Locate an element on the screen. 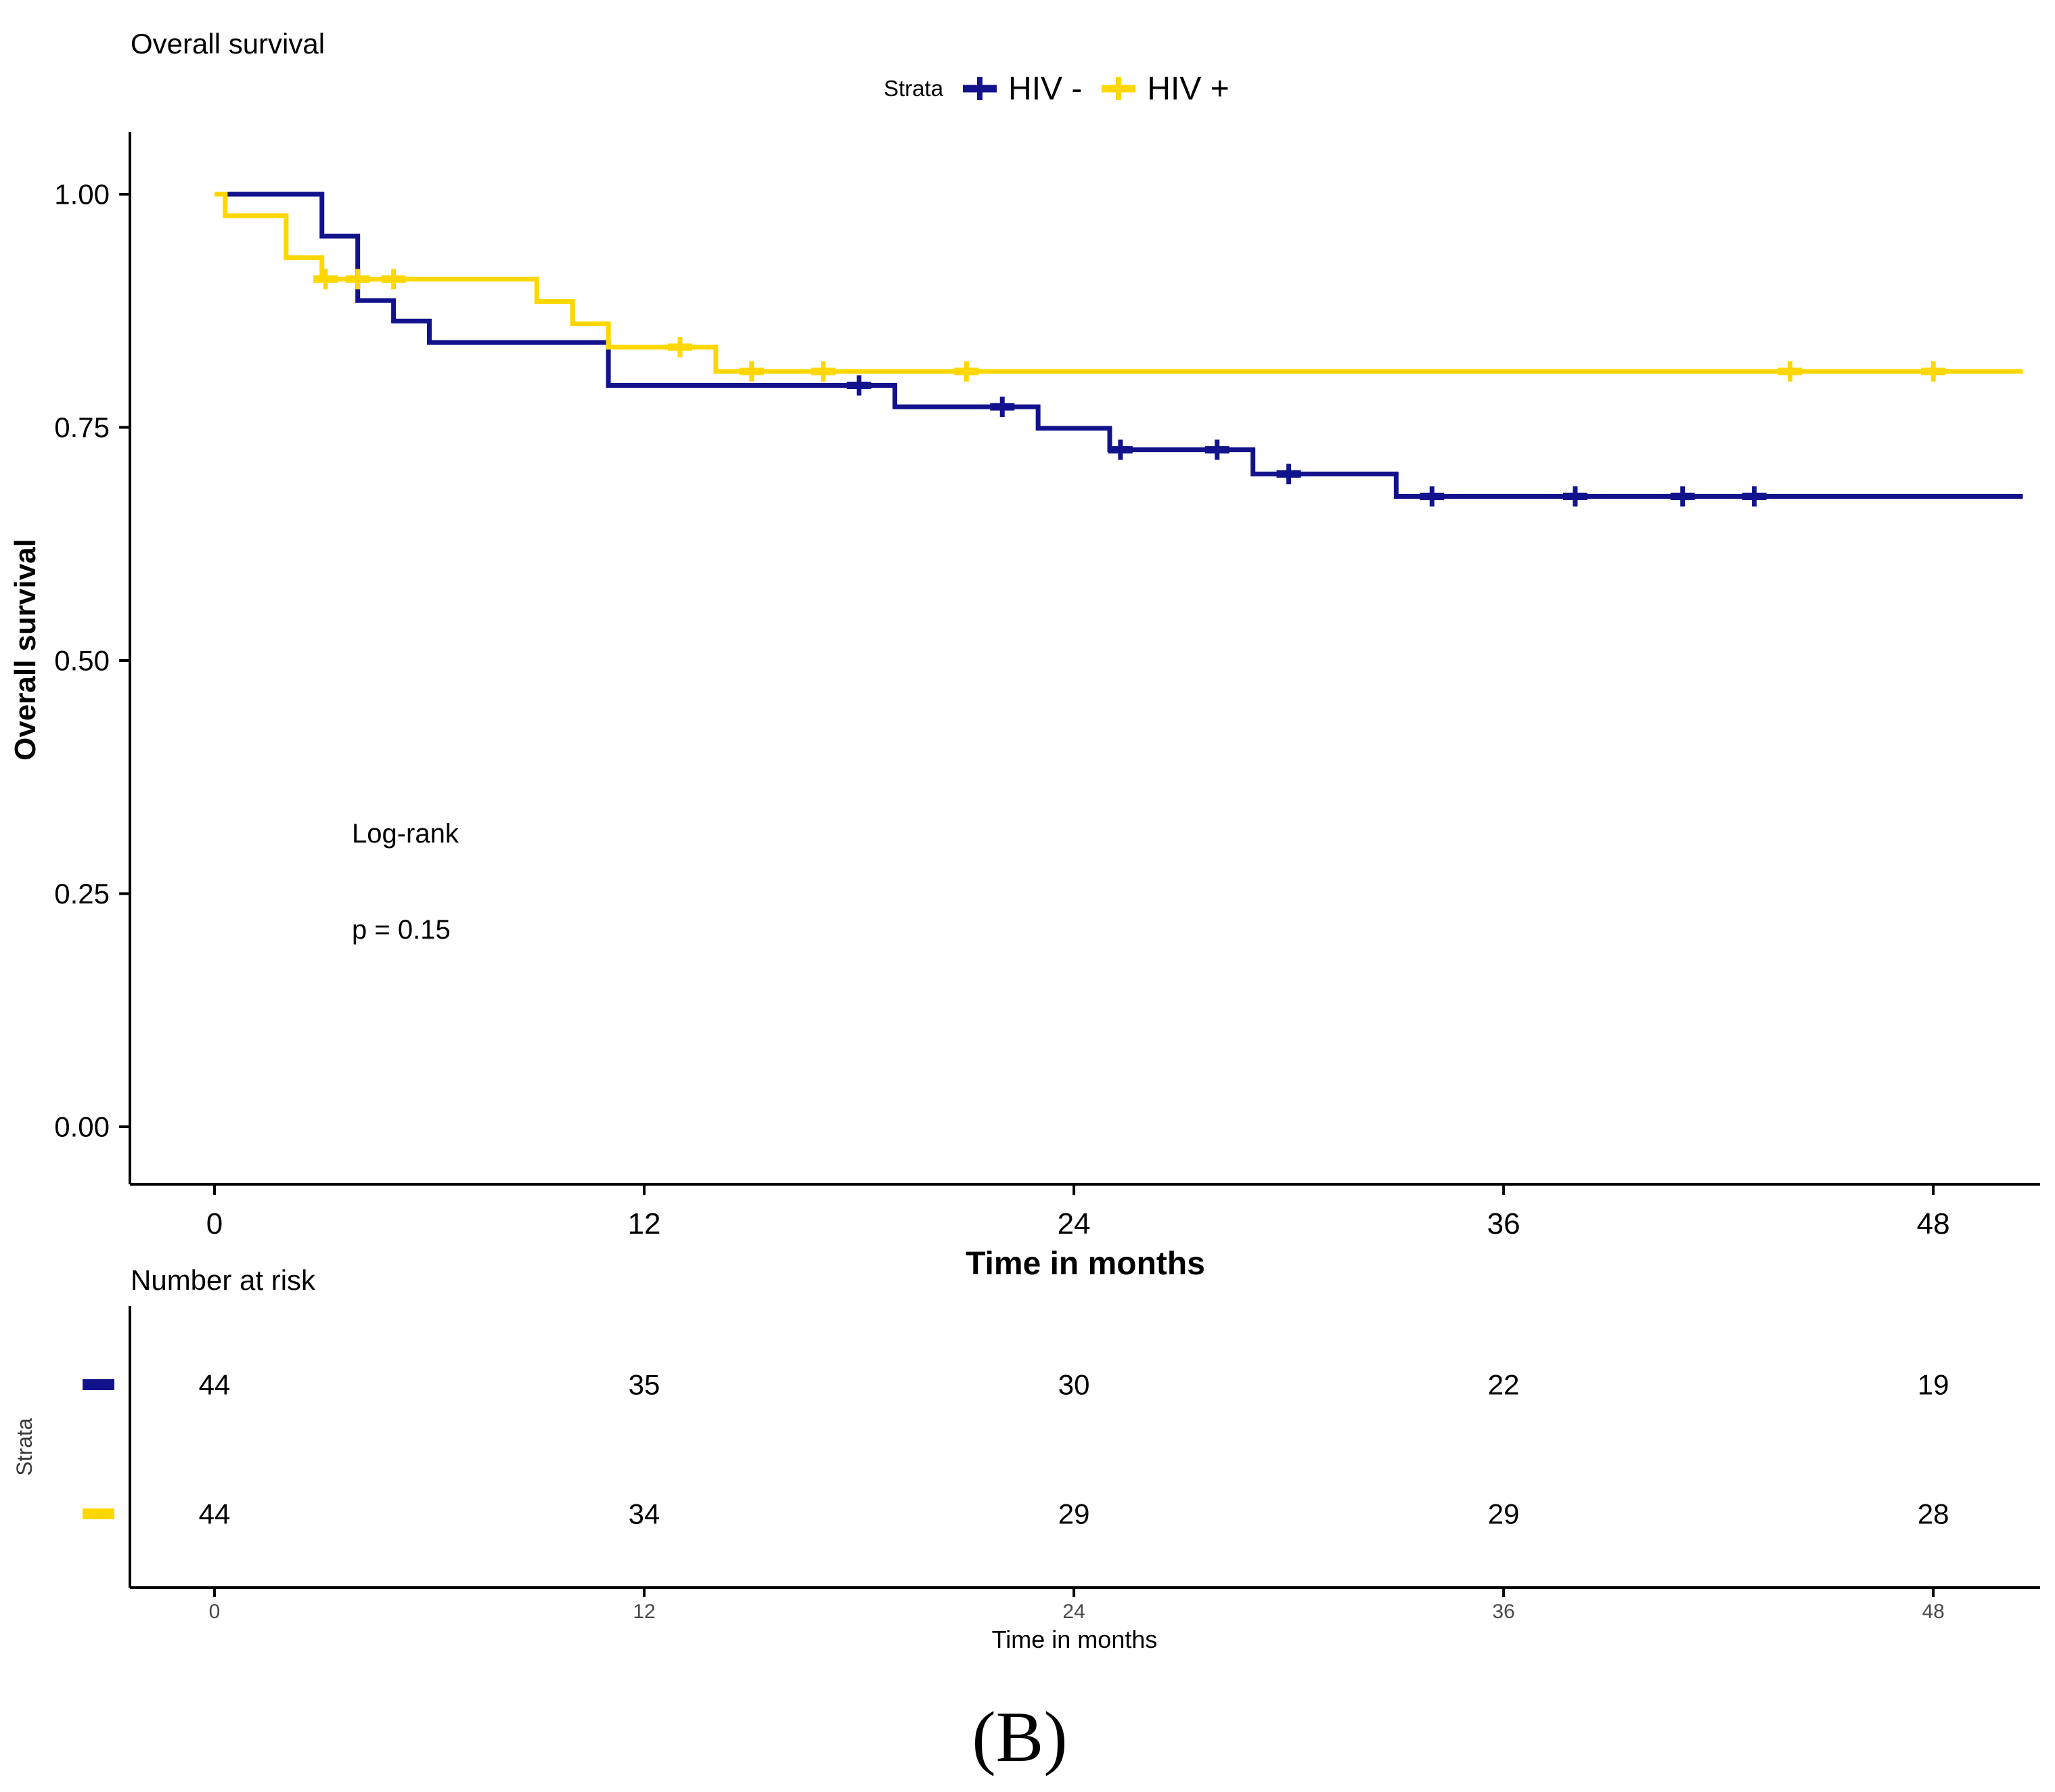  risk-tick-label: 0 is located at coordinates (215, 1611).